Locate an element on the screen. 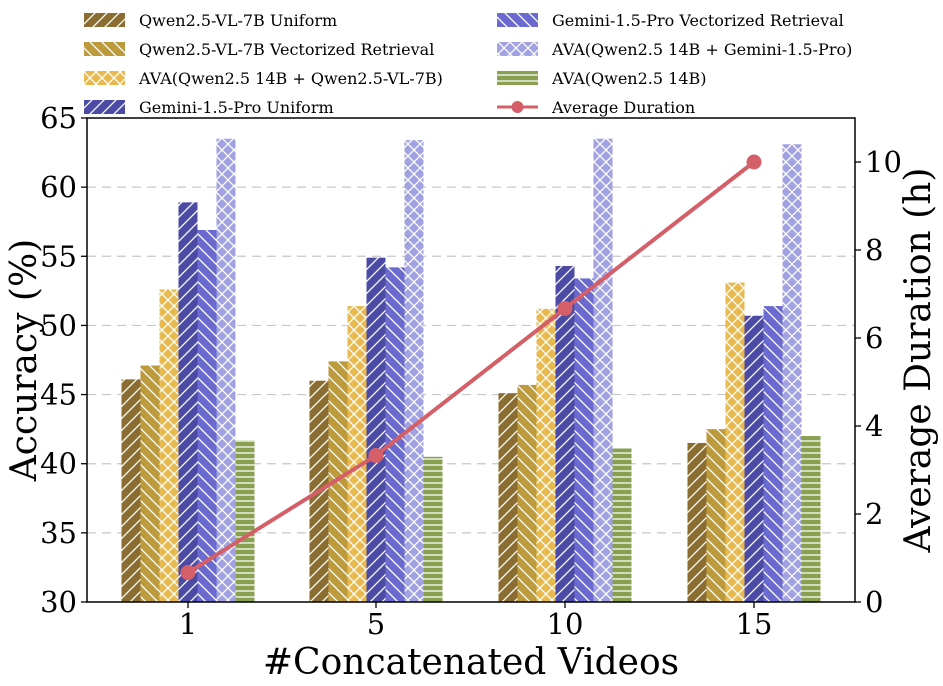  y-tick-label: 30 is located at coordinates (58, 602).